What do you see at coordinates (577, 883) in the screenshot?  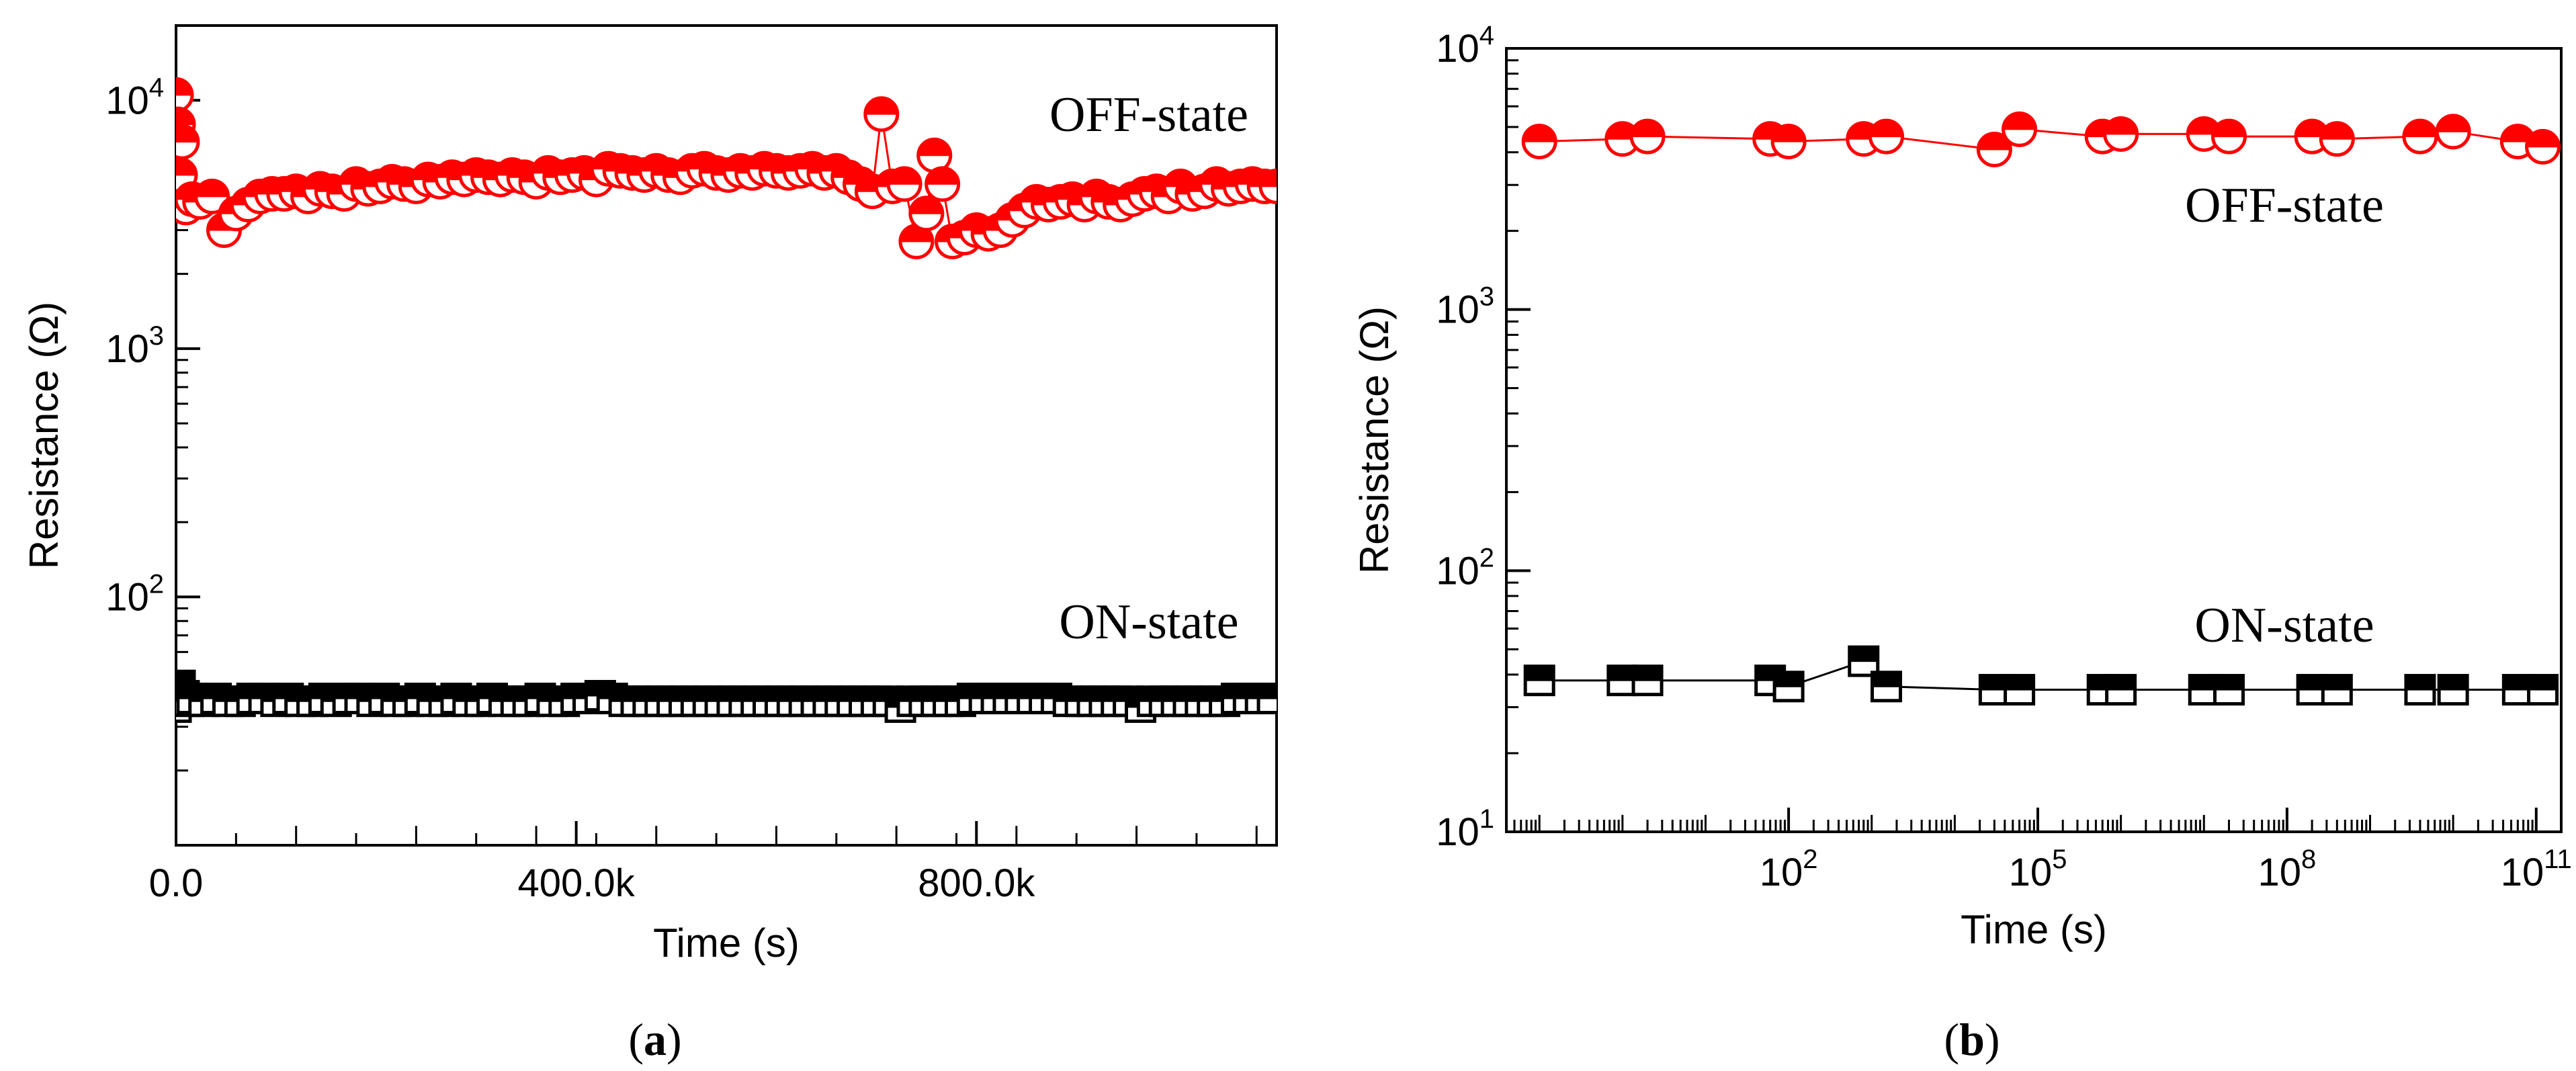 I see `x-tick-label: 400.0k` at bounding box center [577, 883].